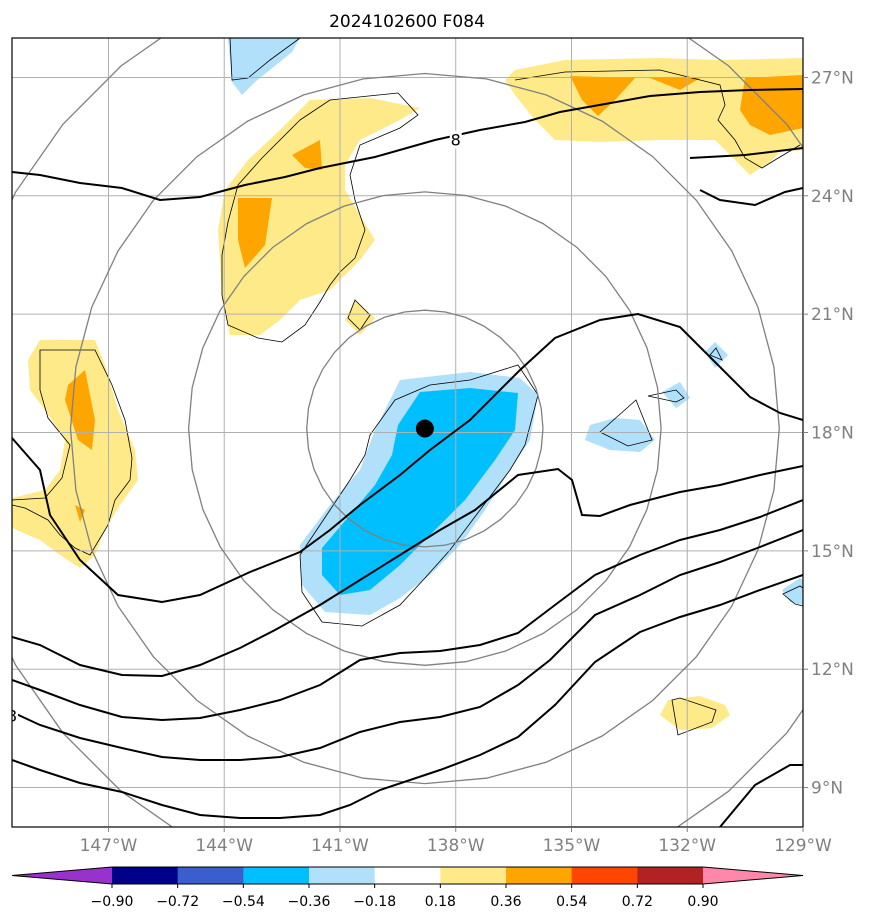 This screenshot has height=924, width=873. Describe the element at coordinates (75, 454) in the screenshot. I see `shade-yellow-west` at that location.